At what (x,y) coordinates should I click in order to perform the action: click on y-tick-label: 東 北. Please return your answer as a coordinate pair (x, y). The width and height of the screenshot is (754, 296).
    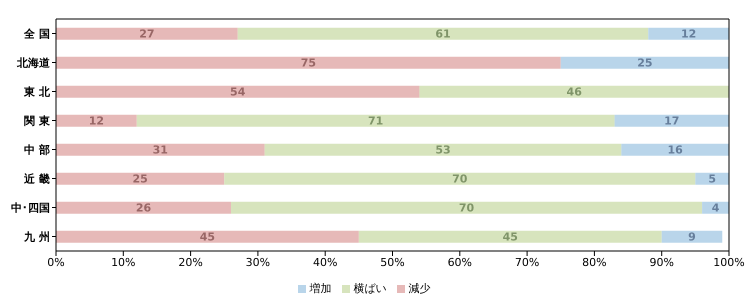
    Looking at the image, I should click on (37, 91).